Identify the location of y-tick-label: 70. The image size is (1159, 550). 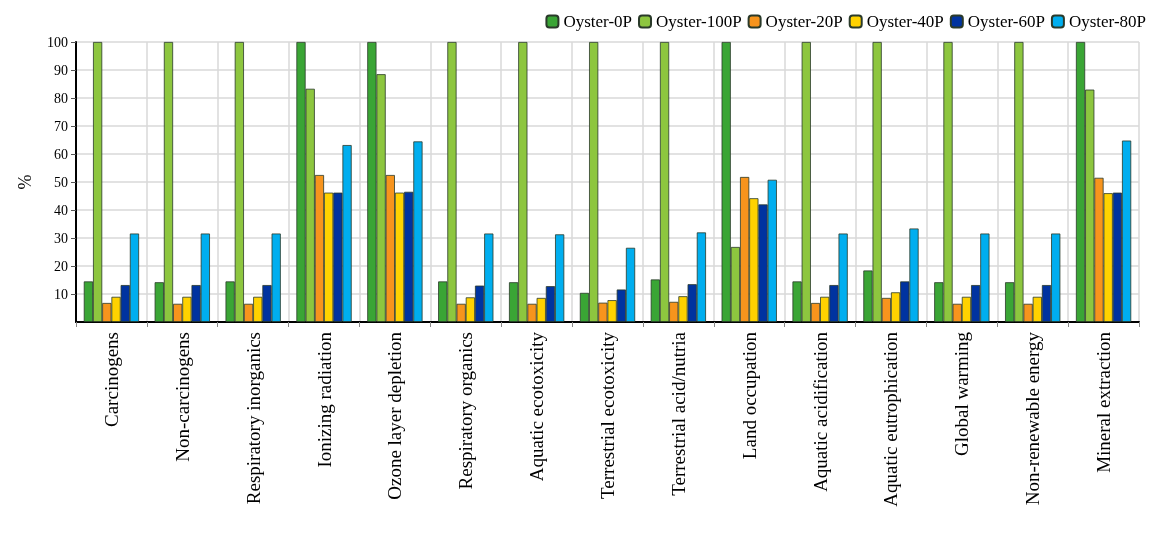
(61, 126).